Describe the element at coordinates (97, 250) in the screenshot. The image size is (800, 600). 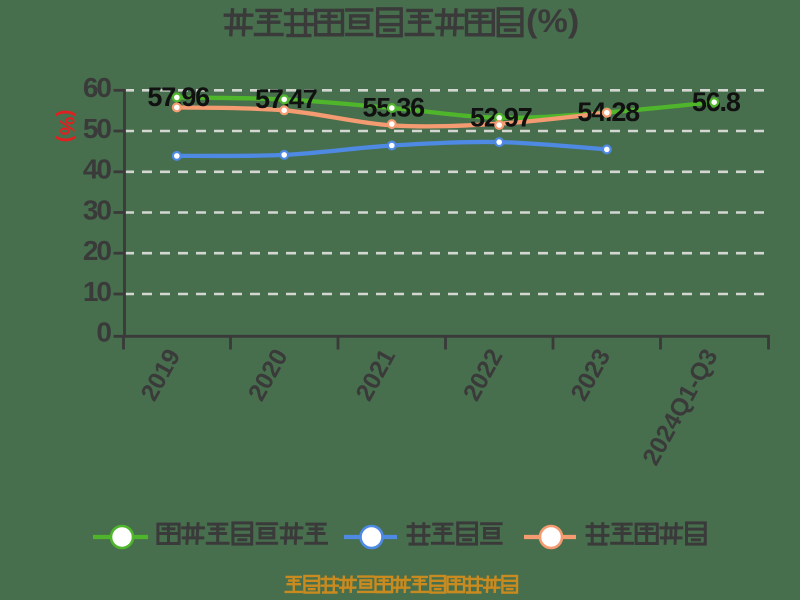
I see `svg-text: 20` at that location.